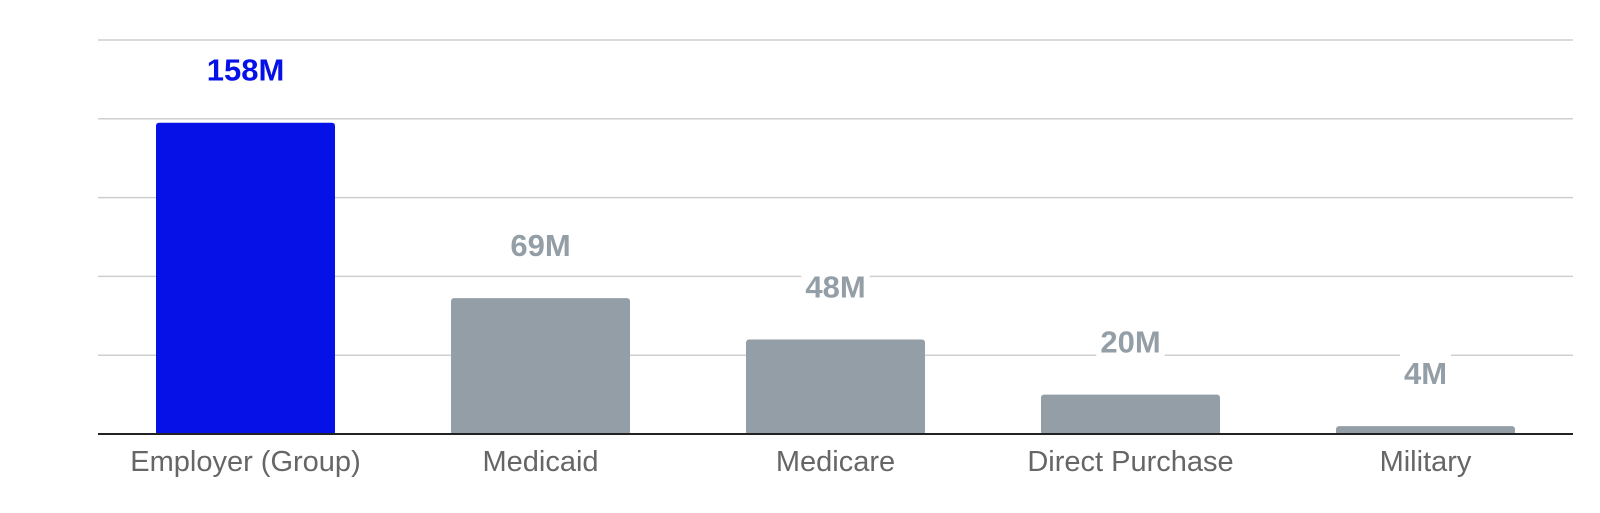 This screenshot has height=513, width=1600. I want to click on value-label: 48M, so click(835, 286).